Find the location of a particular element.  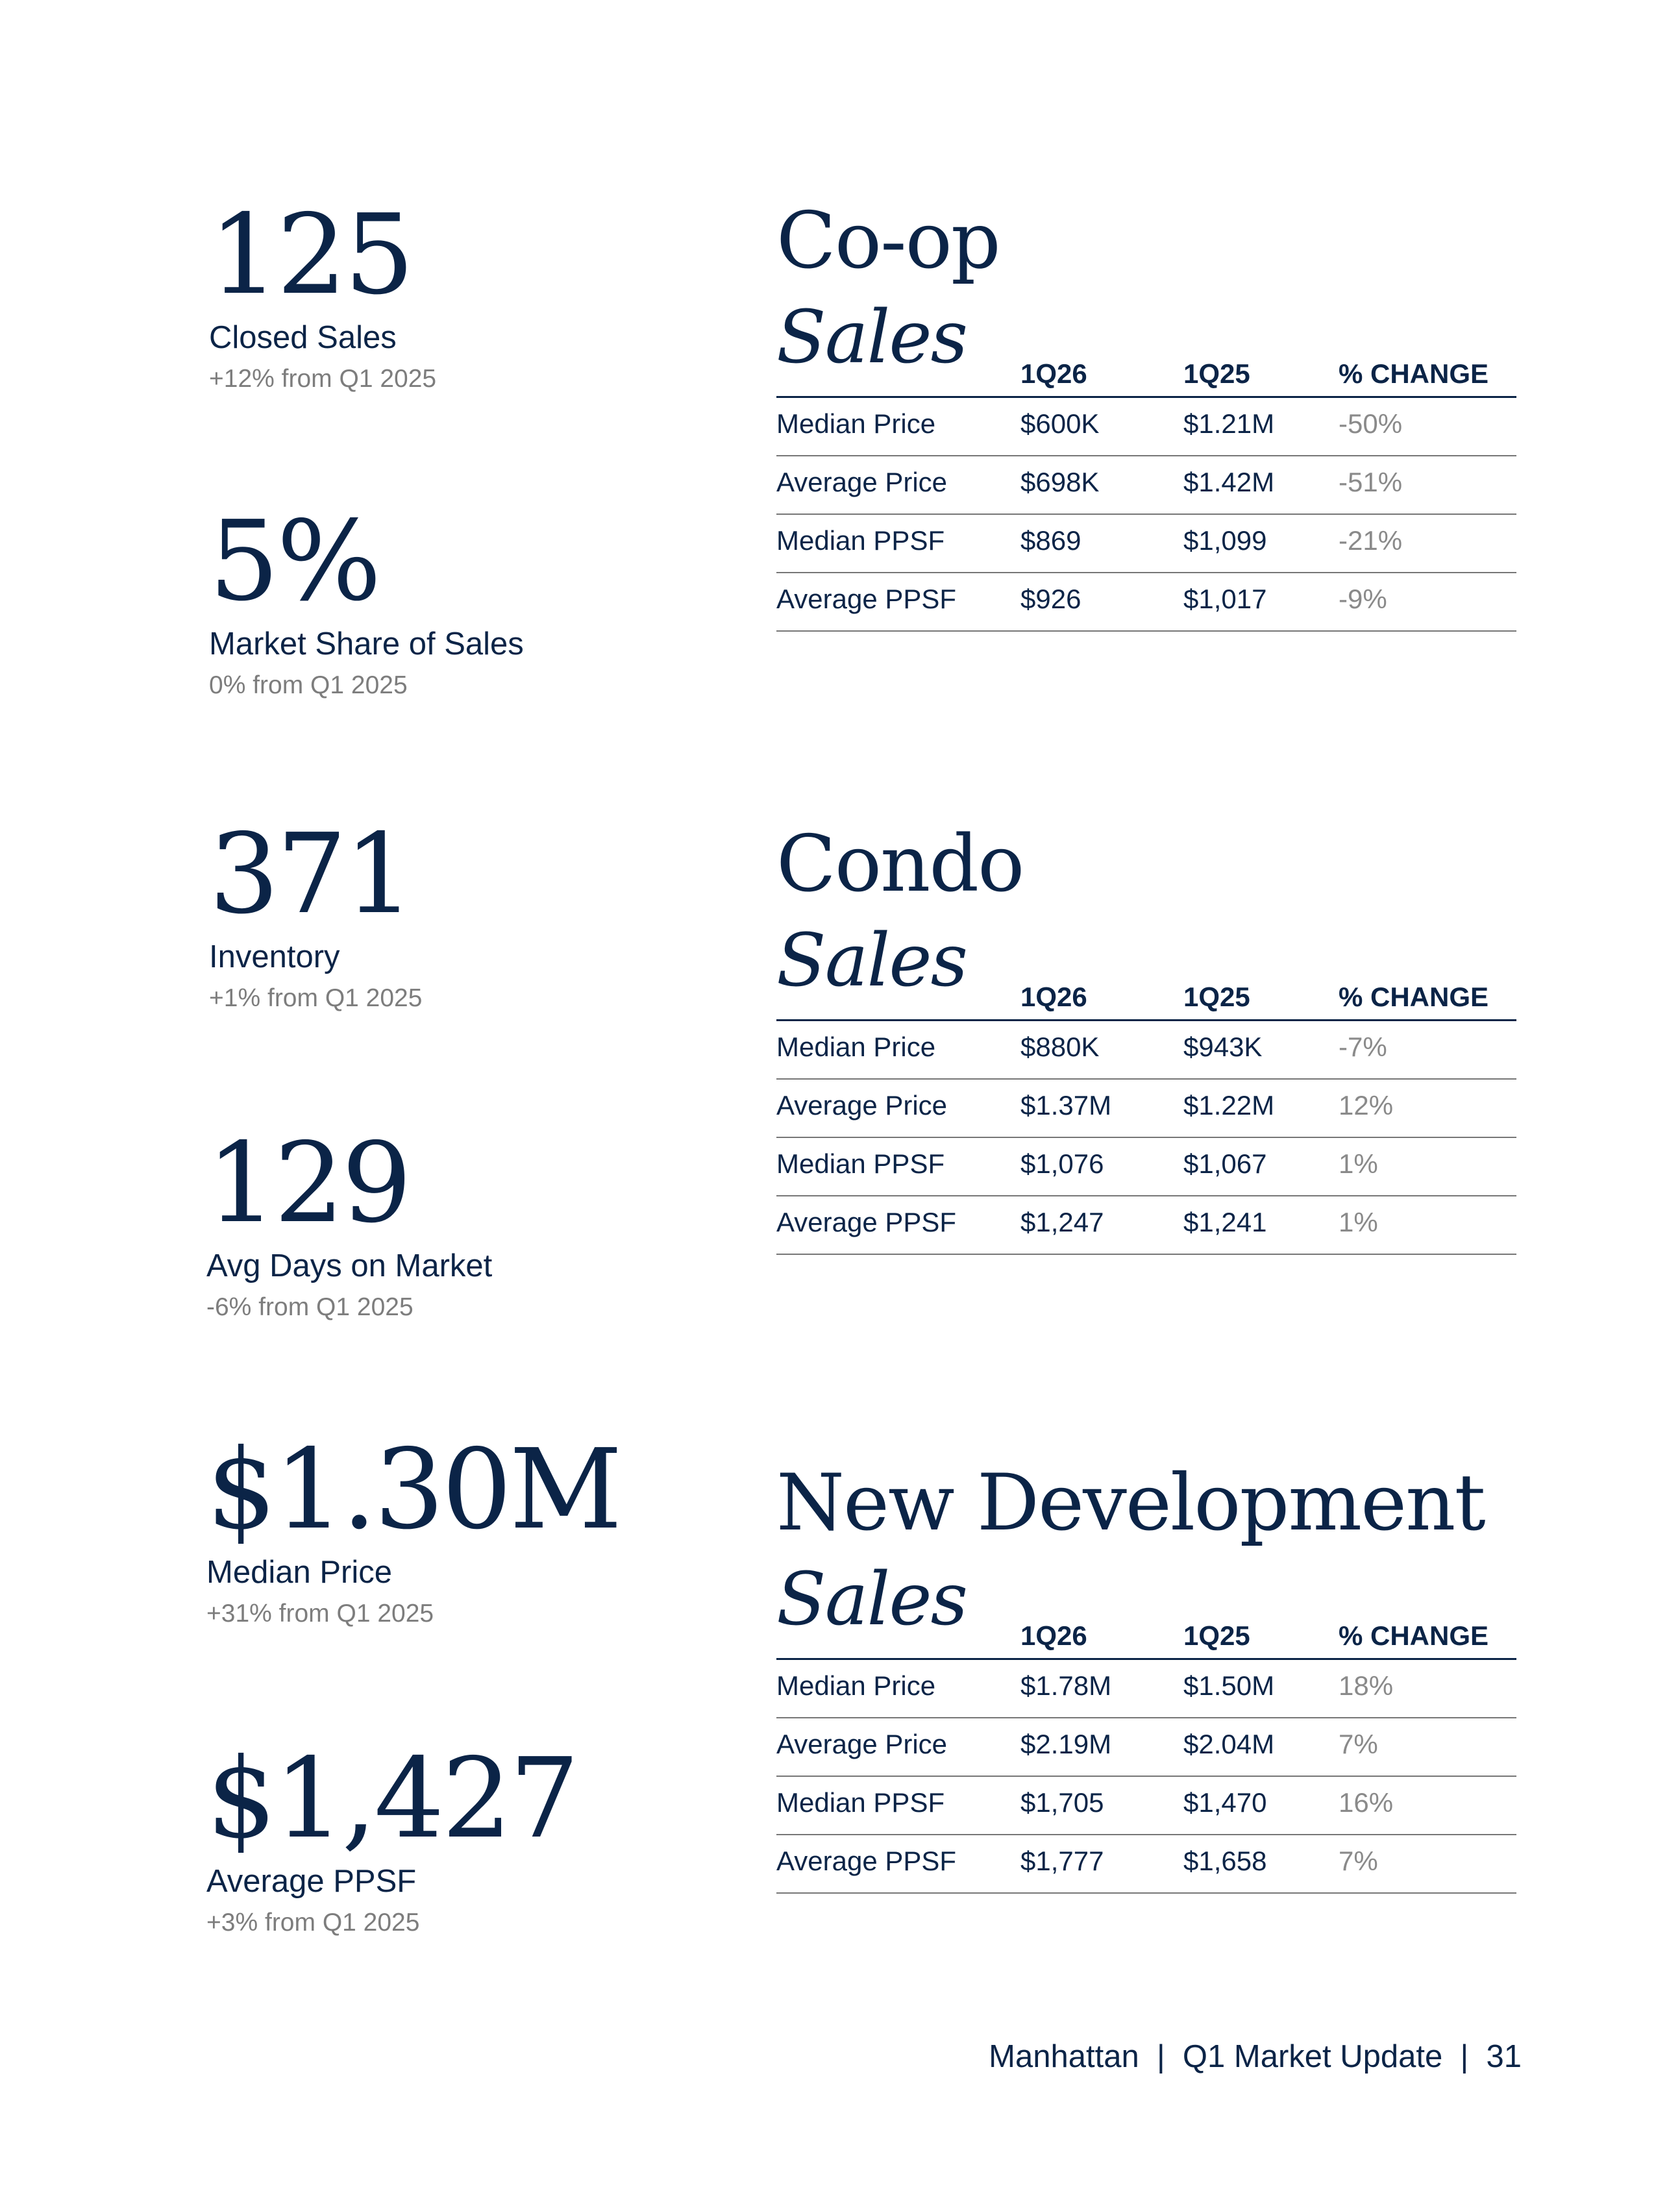

row-1q26: $1,076 is located at coordinates (1062, 1163).